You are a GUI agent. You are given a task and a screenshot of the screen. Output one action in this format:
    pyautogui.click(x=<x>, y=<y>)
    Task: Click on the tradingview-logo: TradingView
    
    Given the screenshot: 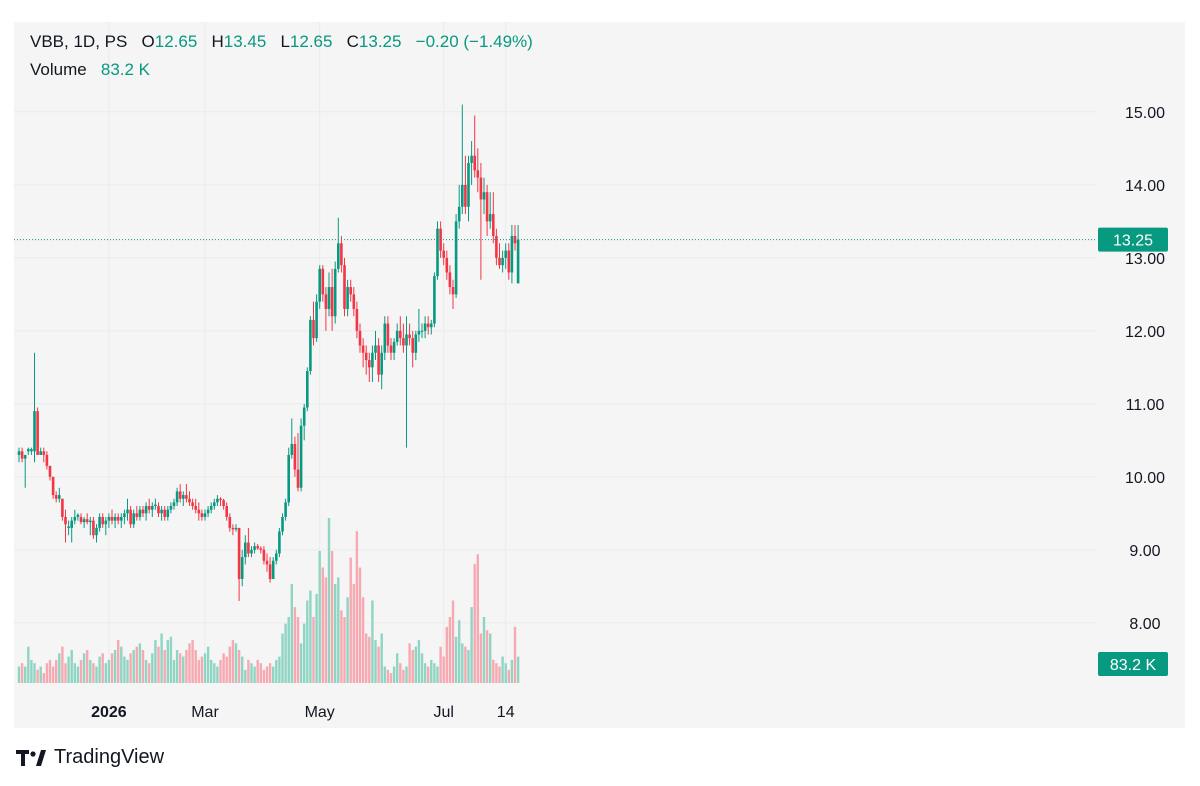 What is the action you would take?
    pyautogui.click(x=90, y=757)
    